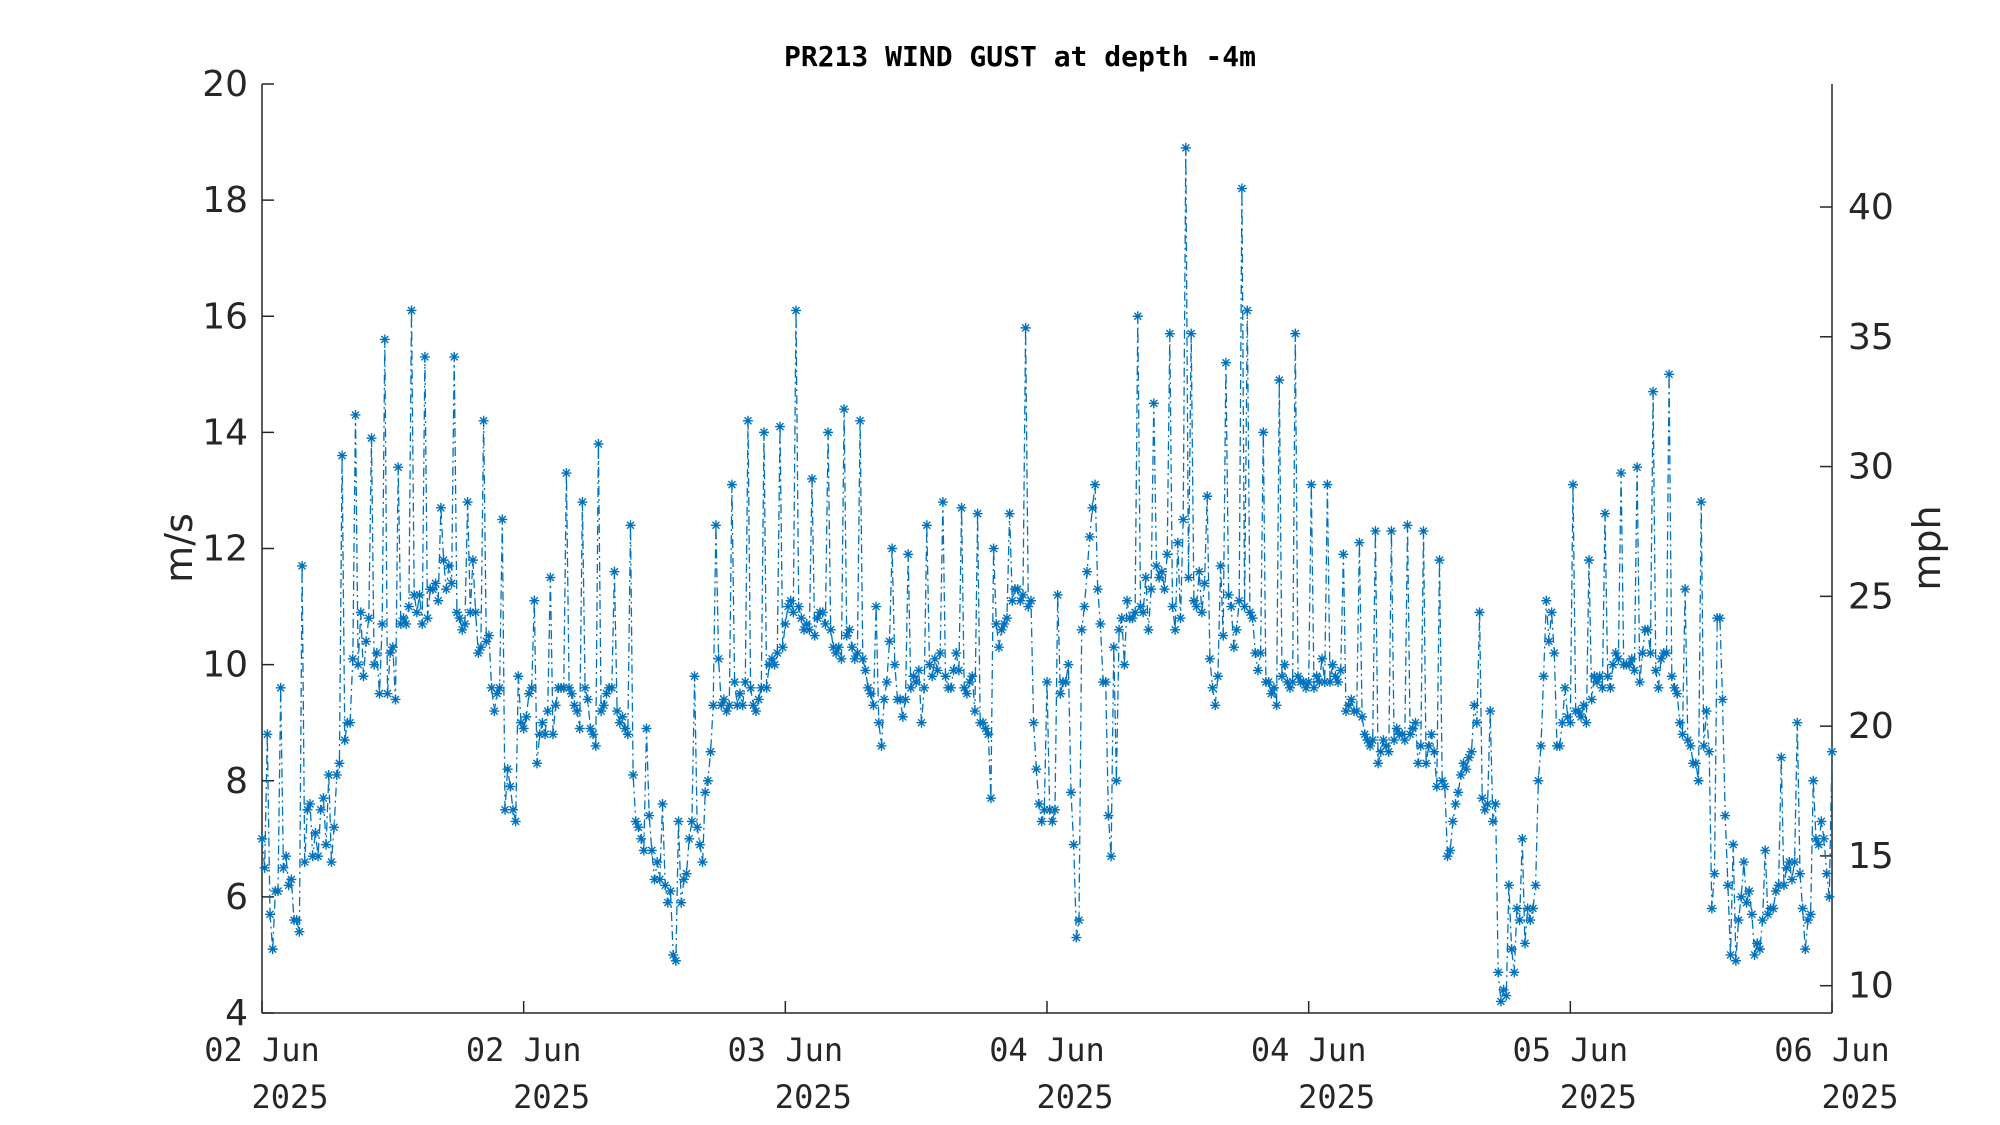 Image resolution: width=2000 pixels, height=1125 pixels. What do you see at coordinates (1020, 56) in the screenshot?
I see `chart-title: PR213 WIND GUST at depth -4m` at bounding box center [1020, 56].